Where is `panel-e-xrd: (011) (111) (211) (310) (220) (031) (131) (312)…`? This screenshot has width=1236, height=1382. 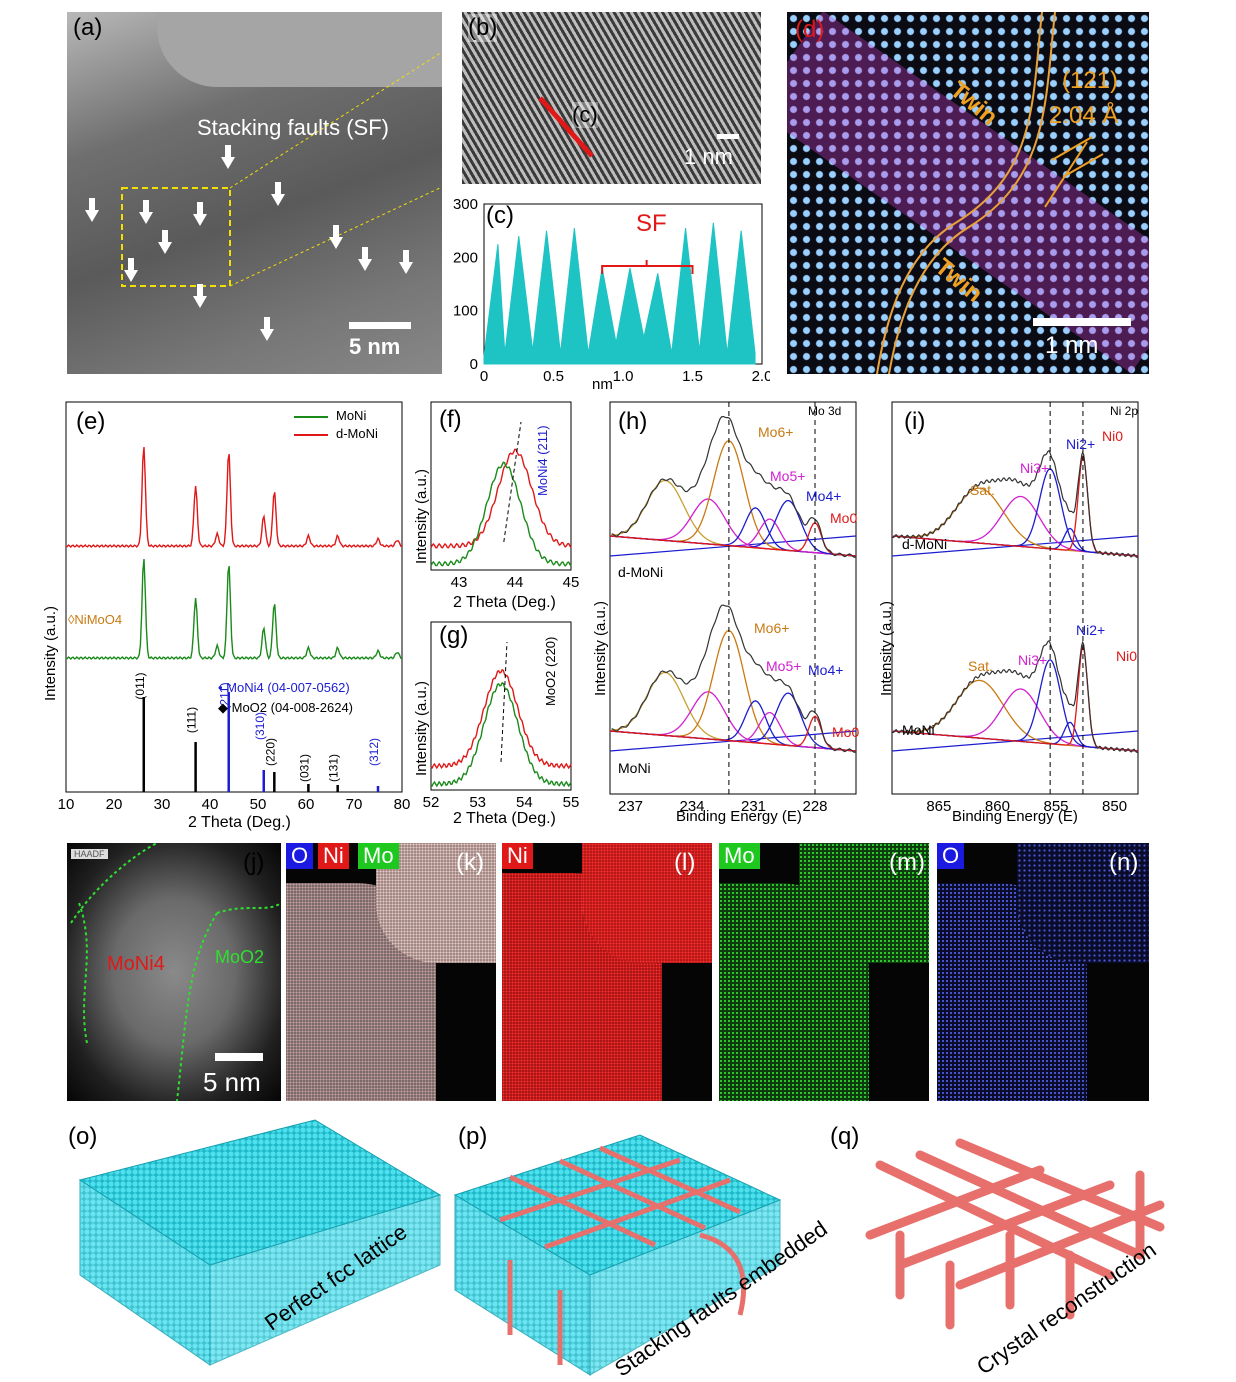 panel-e-xrd: (011) (111) (211) (310) (220) (031) (131) (312)… is located at coordinates (227, 616).